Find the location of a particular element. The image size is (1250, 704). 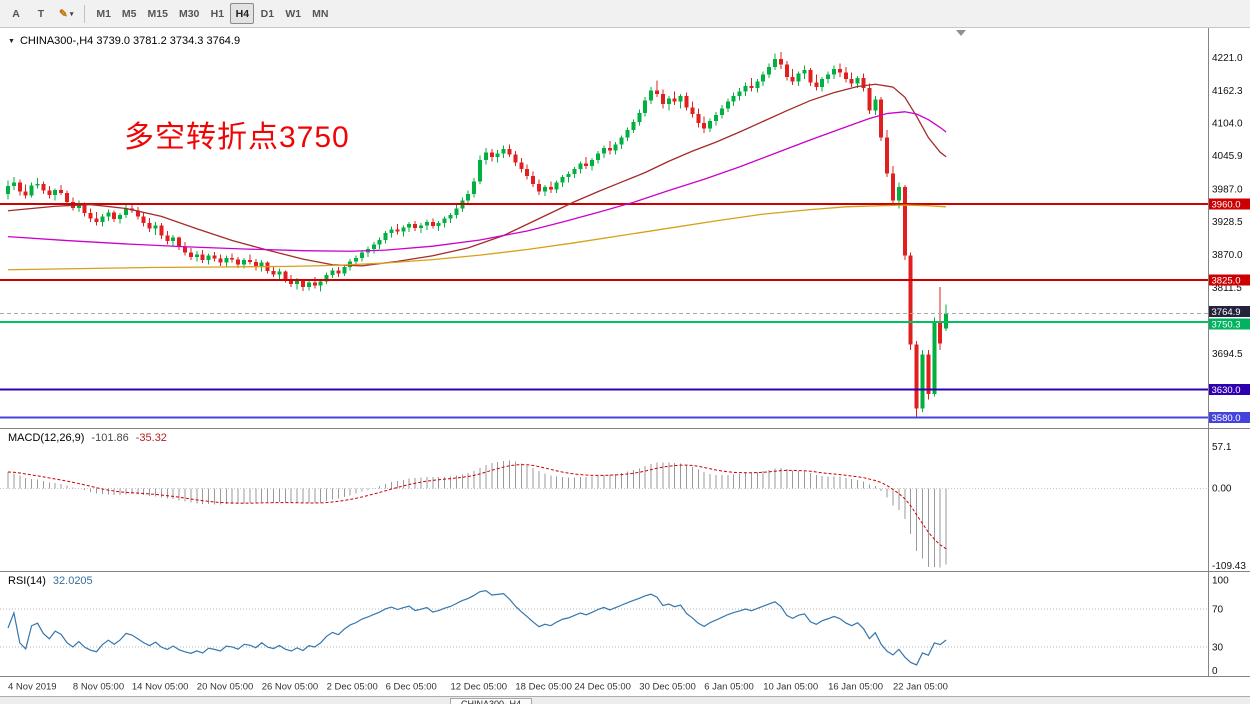

price-tag is located at coordinates (1229, 418).